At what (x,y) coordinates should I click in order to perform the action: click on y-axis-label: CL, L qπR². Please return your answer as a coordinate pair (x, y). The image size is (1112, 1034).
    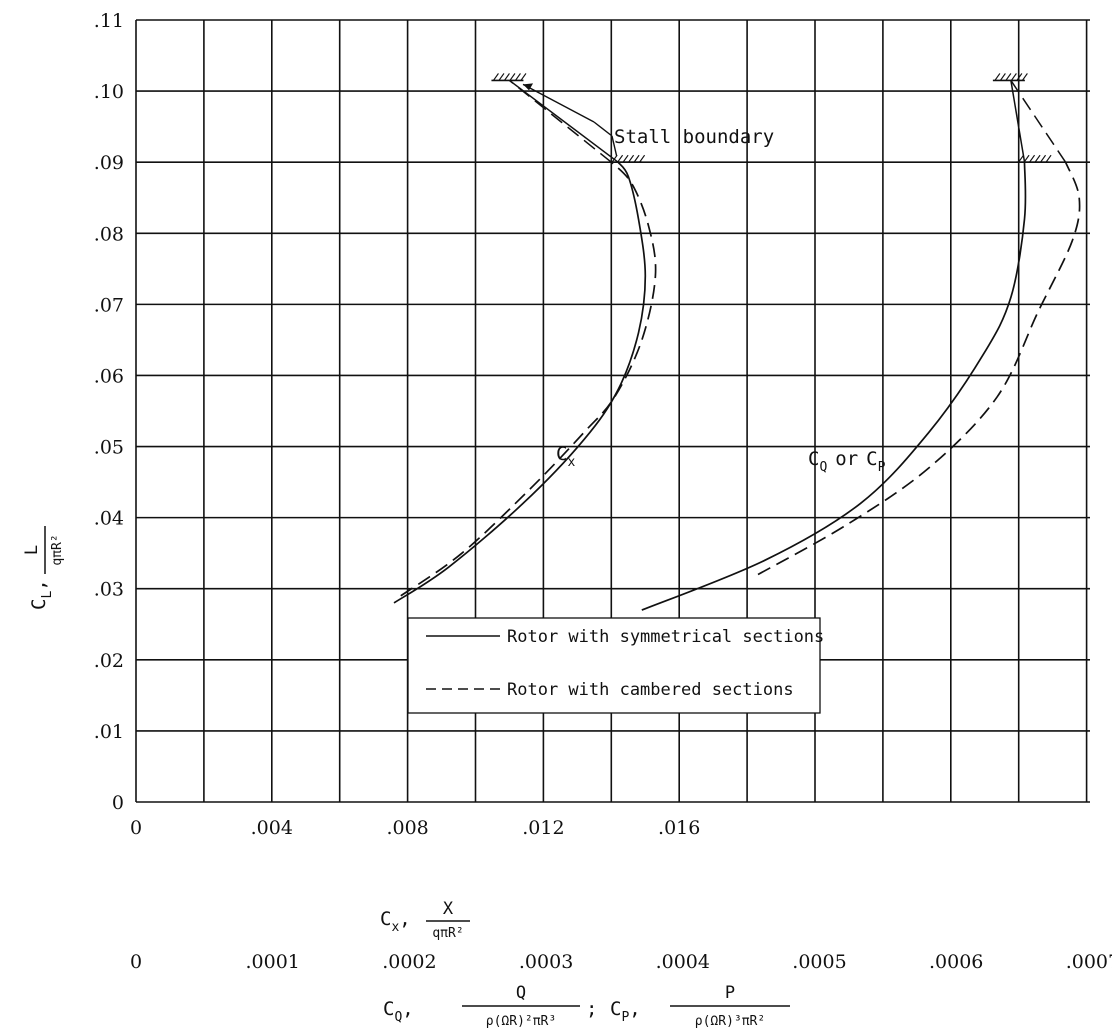
    Looking at the image, I should click on (43, 568).